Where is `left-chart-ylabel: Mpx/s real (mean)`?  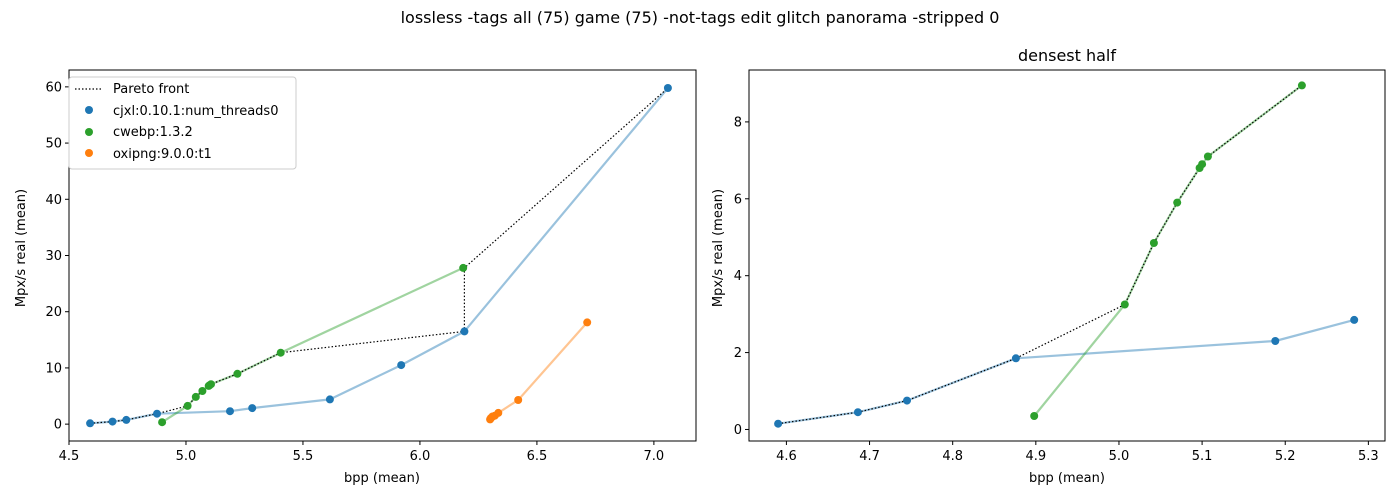 left-chart-ylabel: Mpx/s real (mean) is located at coordinates (21, 248).